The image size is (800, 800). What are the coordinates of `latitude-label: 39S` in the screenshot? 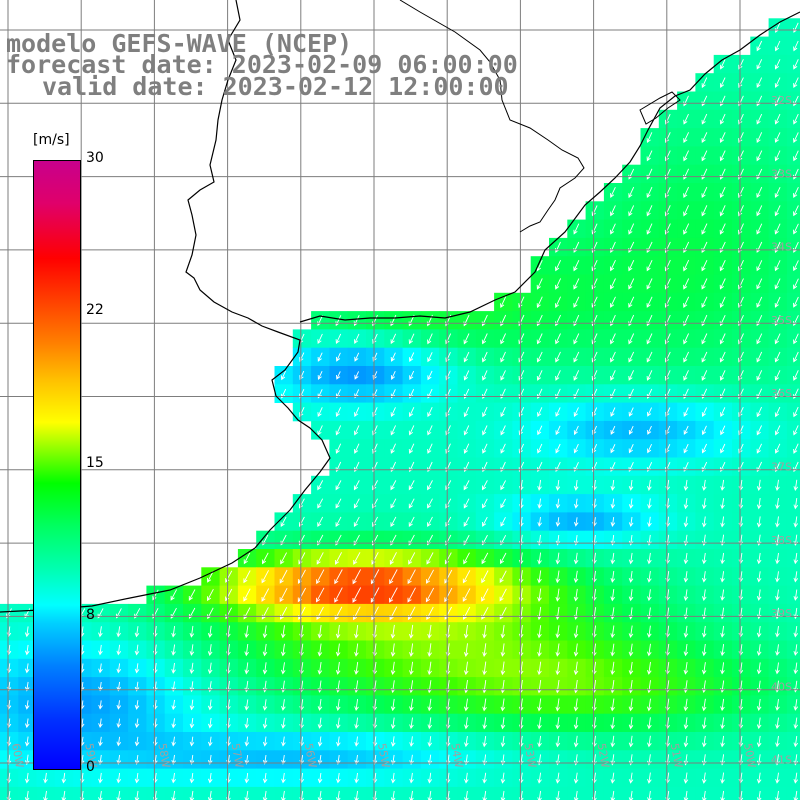 It's located at (781, 613).